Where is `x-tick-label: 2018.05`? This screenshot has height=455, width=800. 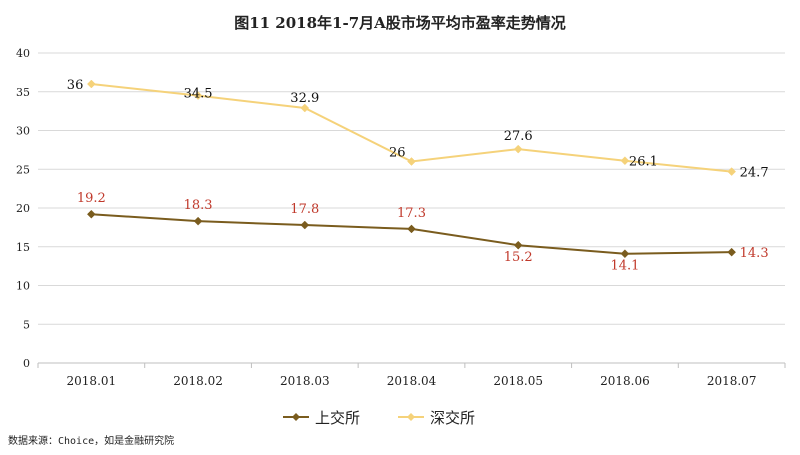
x-tick-label: 2018.05 is located at coordinates (518, 381).